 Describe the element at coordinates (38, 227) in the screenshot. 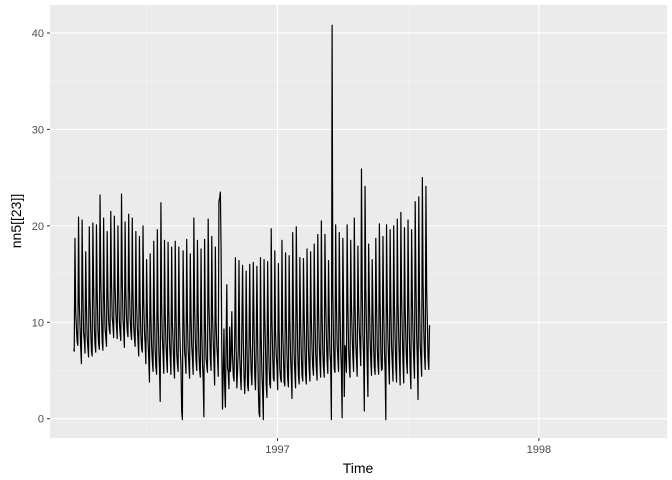

I see `y-tick-label: 20` at that location.